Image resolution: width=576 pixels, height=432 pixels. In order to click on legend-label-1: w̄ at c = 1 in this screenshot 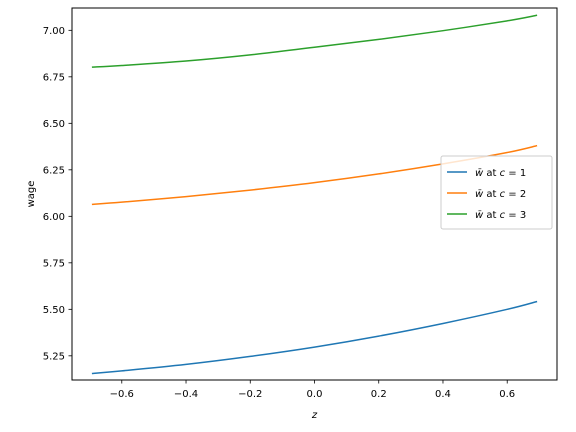, I will do `click(500, 173)`.